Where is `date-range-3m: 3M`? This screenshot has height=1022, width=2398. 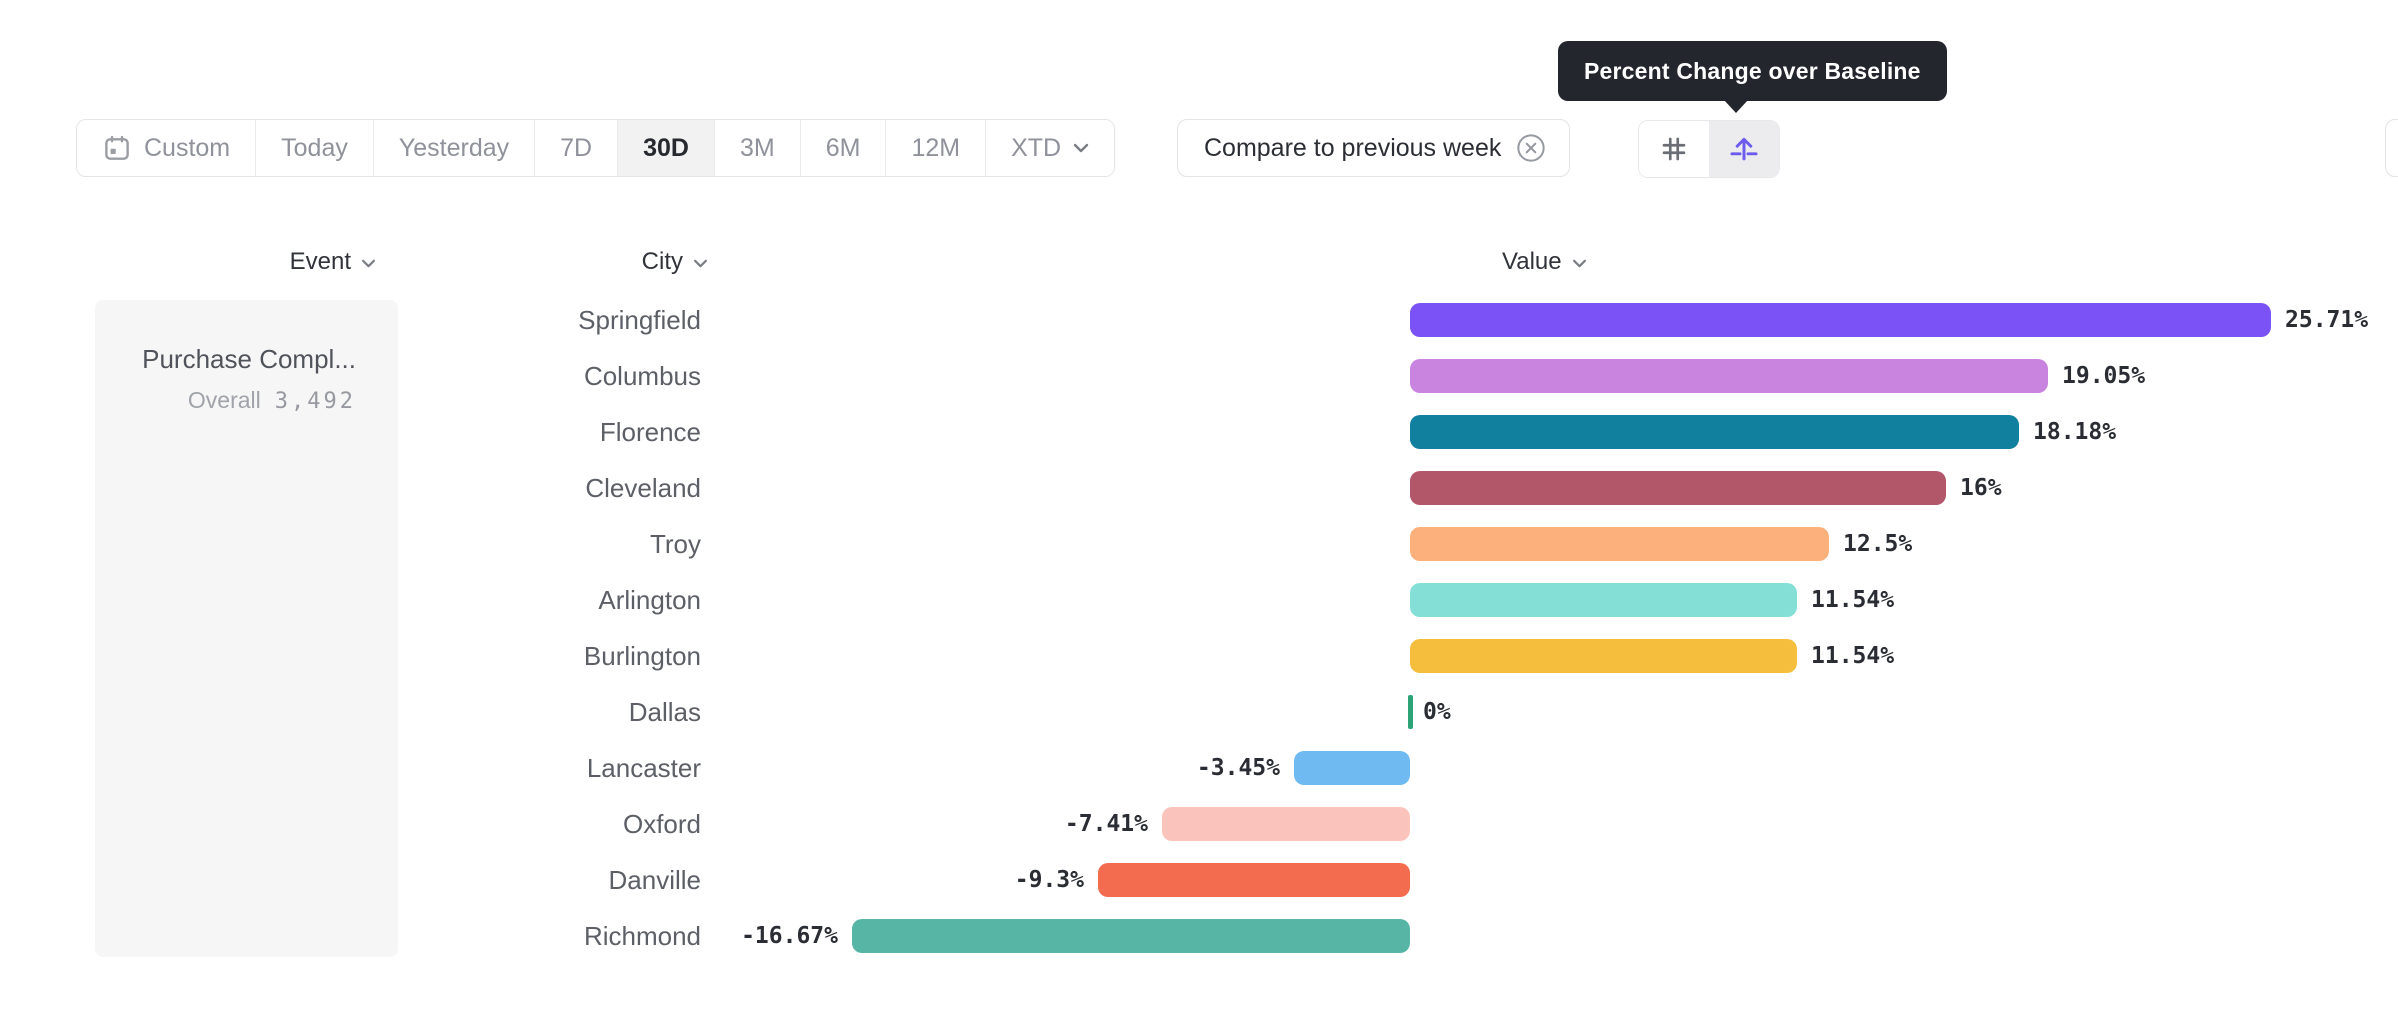
date-range-3m: 3M is located at coordinates (756, 148).